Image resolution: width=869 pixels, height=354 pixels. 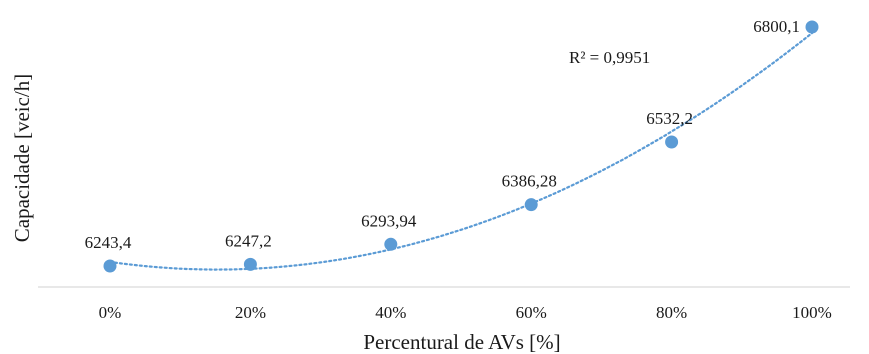 I want to click on x-tick-label: 80%, so click(x=671, y=312).